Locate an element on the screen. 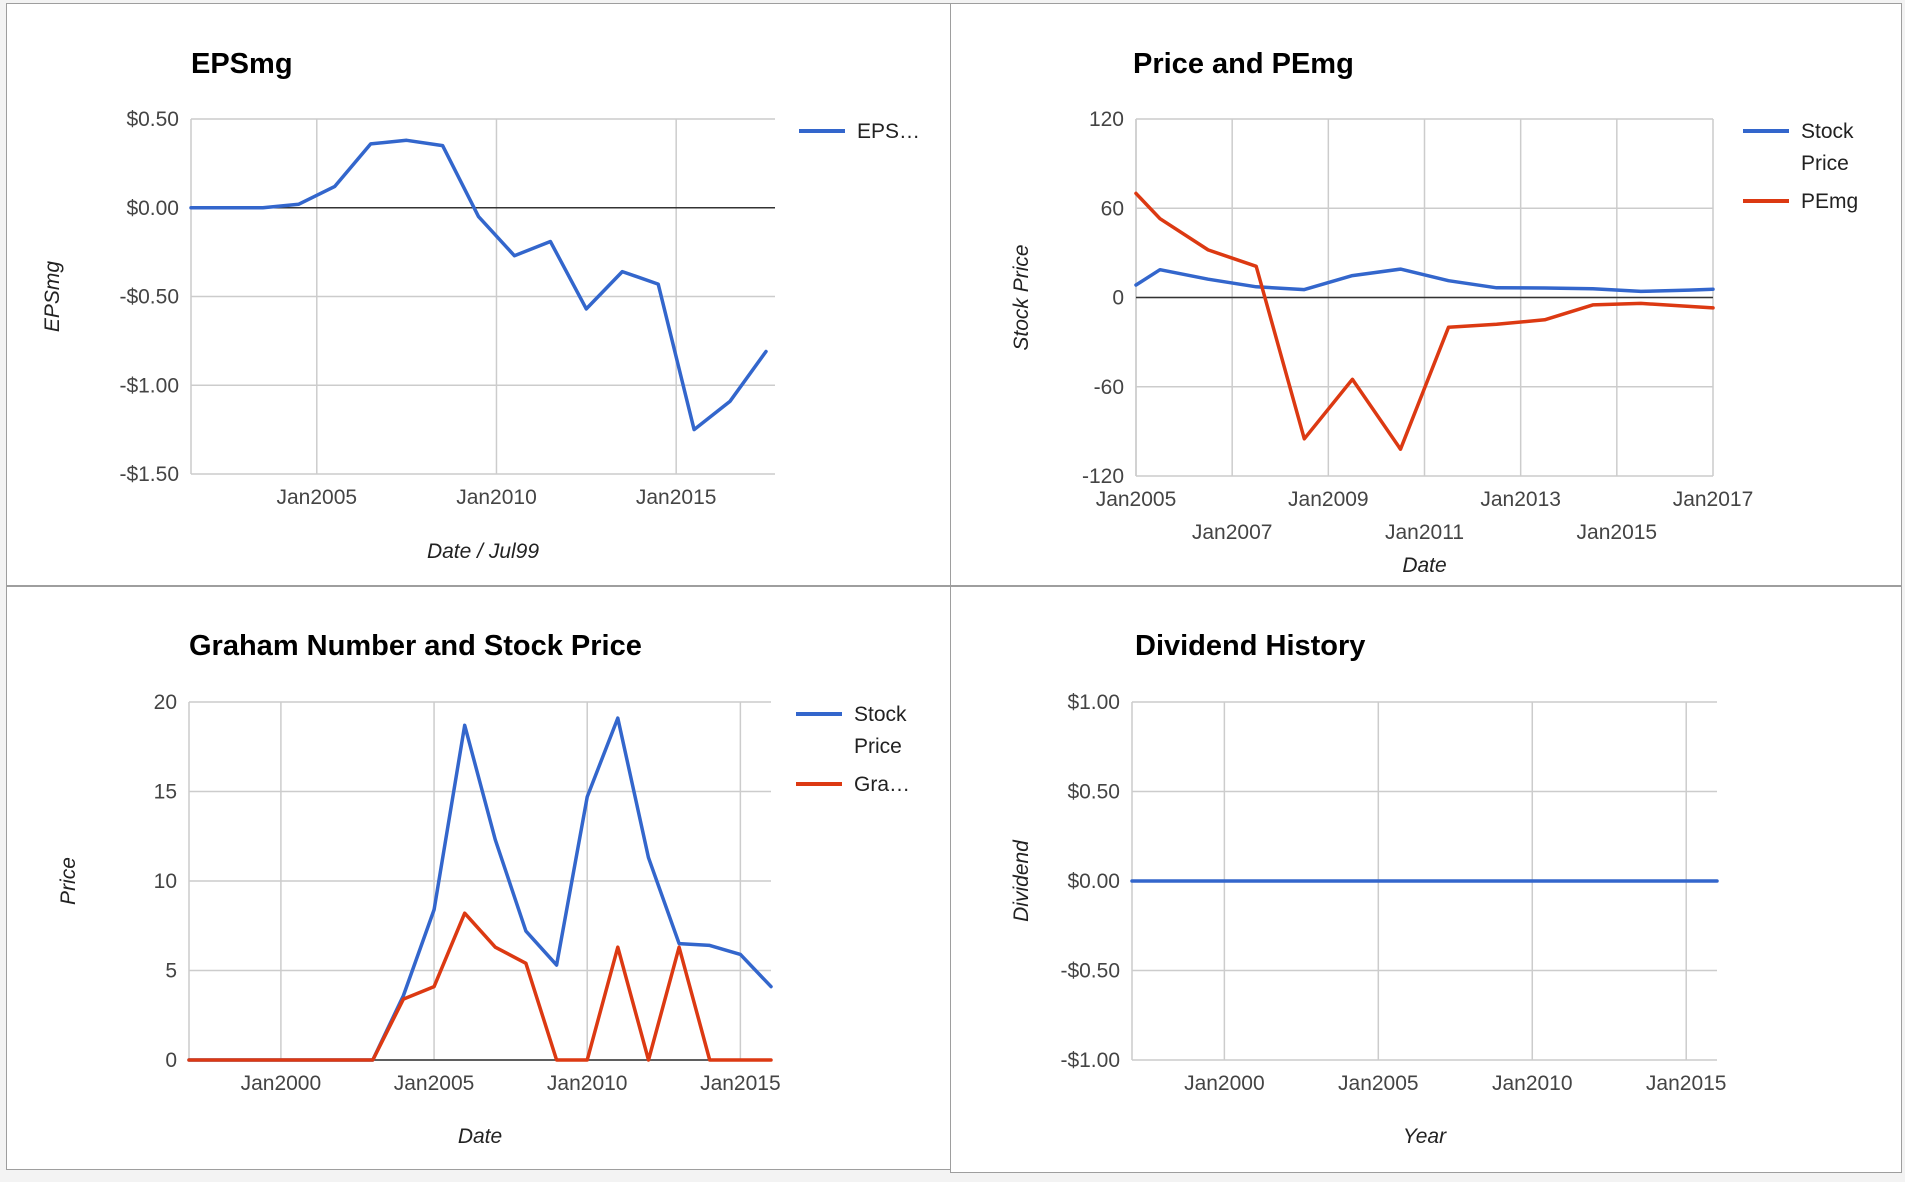 This screenshot has width=1905, height=1182. x-tick-label: Jan2011 is located at coordinates (1424, 532).